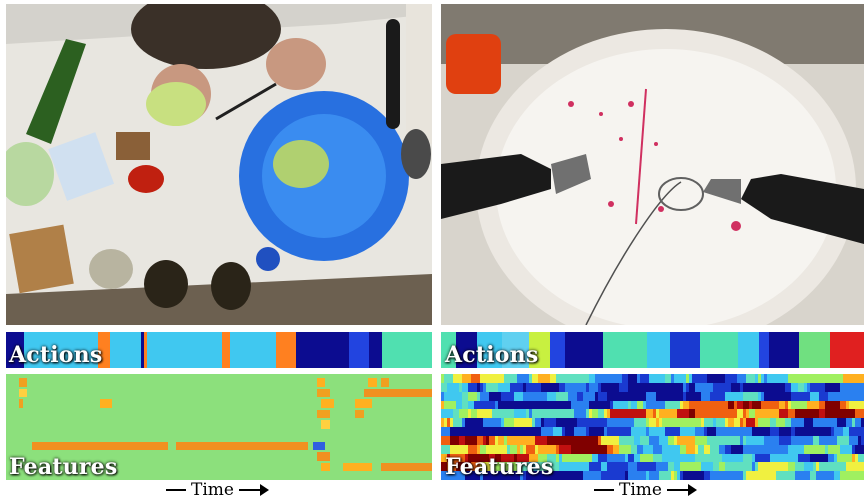 The height and width of the screenshot is (500, 868). What do you see at coordinates (652, 350) in the screenshot?
I see `right-actions-strip` at bounding box center [652, 350].